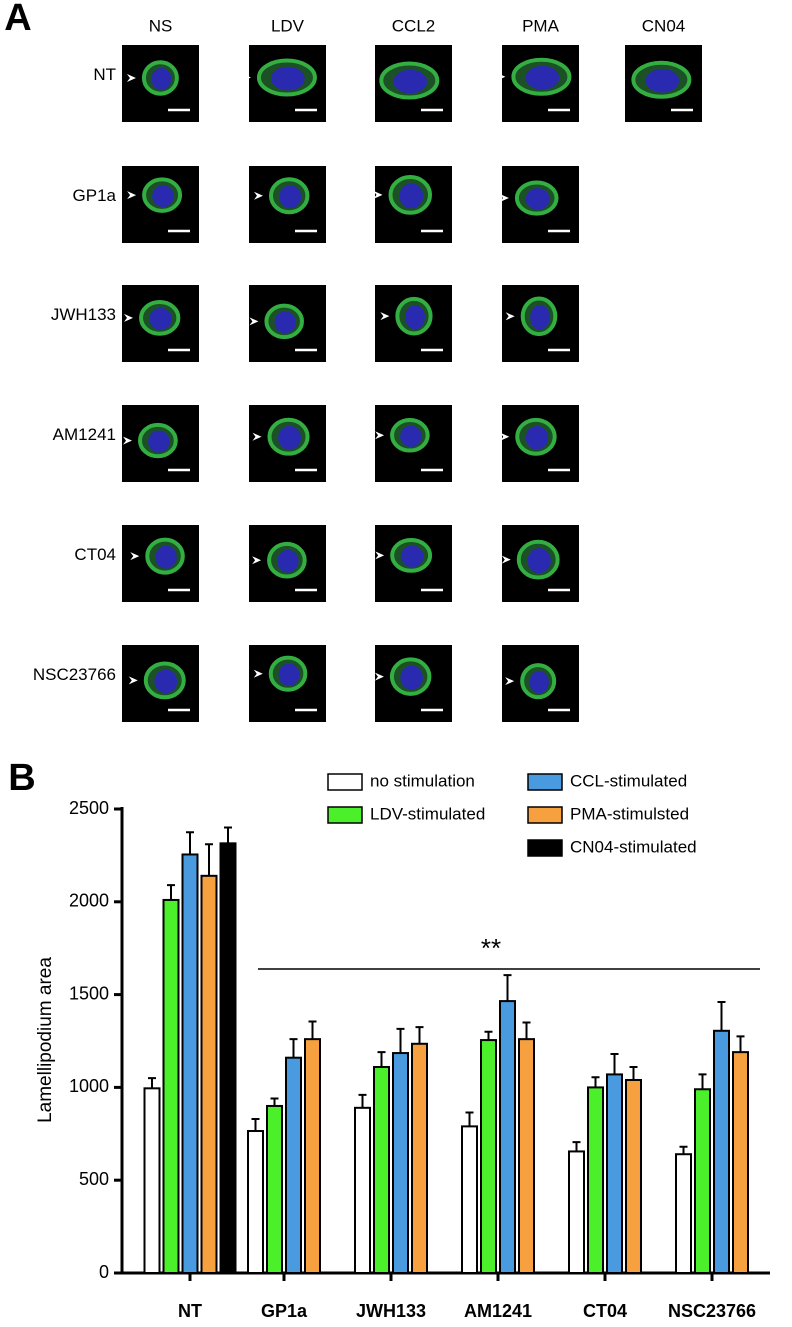 This screenshot has height=1327, width=792. What do you see at coordinates (84, 434) in the screenshot?
I see `row-label: AM1241` at bounding box center [84, 434].